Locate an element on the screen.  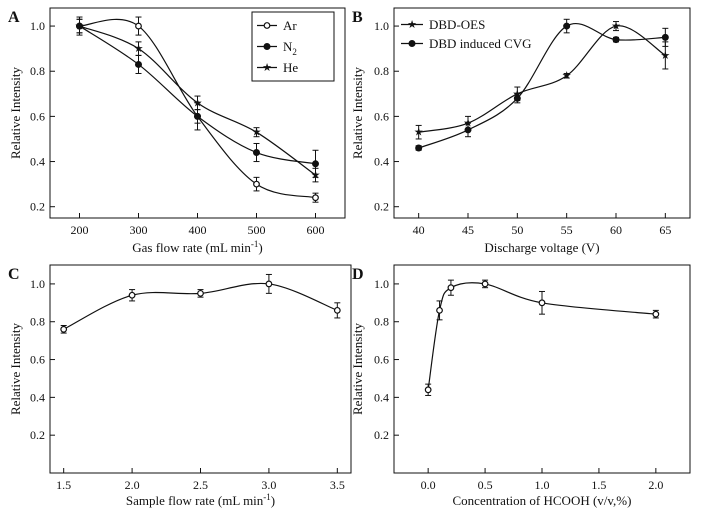
panel-label: A is located at coordinates (14, 17).